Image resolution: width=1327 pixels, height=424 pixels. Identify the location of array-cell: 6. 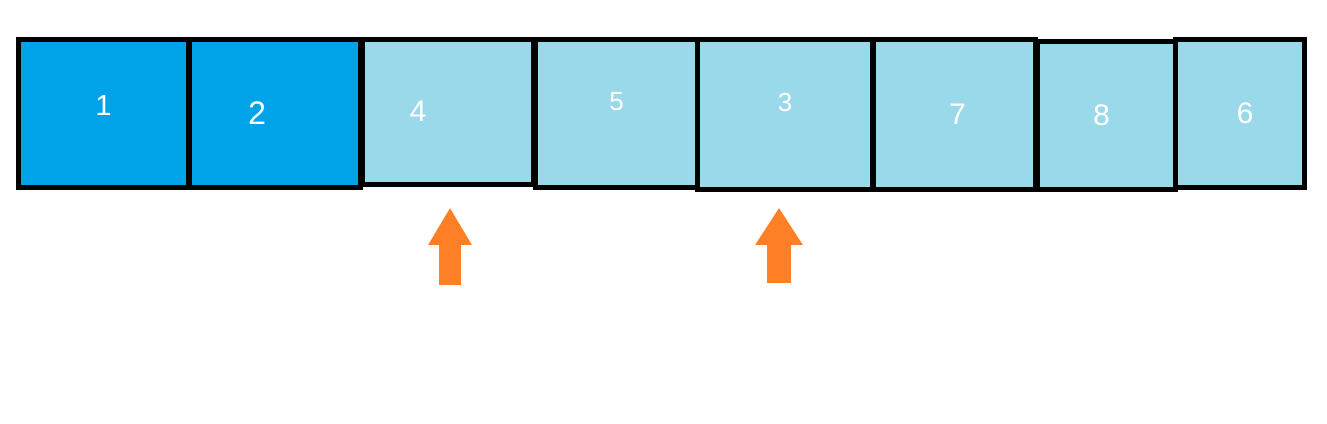
(1240, 113).